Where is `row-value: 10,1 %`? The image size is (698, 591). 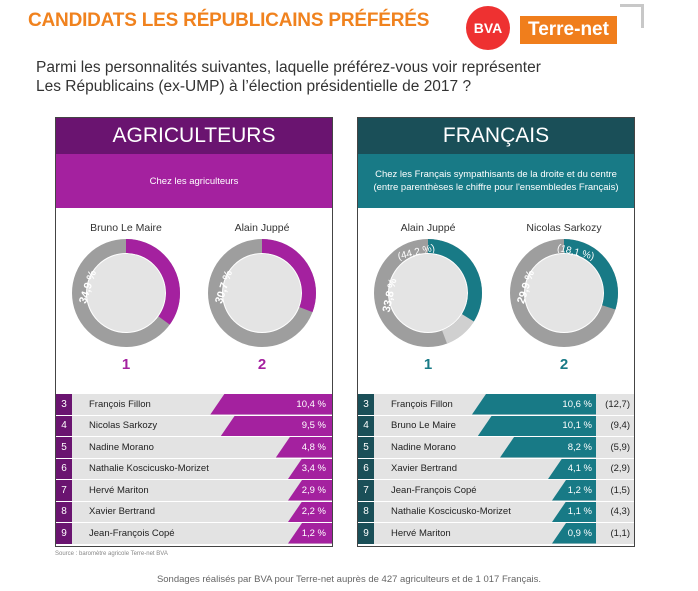
row-value: 10,1 % is located at coordinates (577, 426).